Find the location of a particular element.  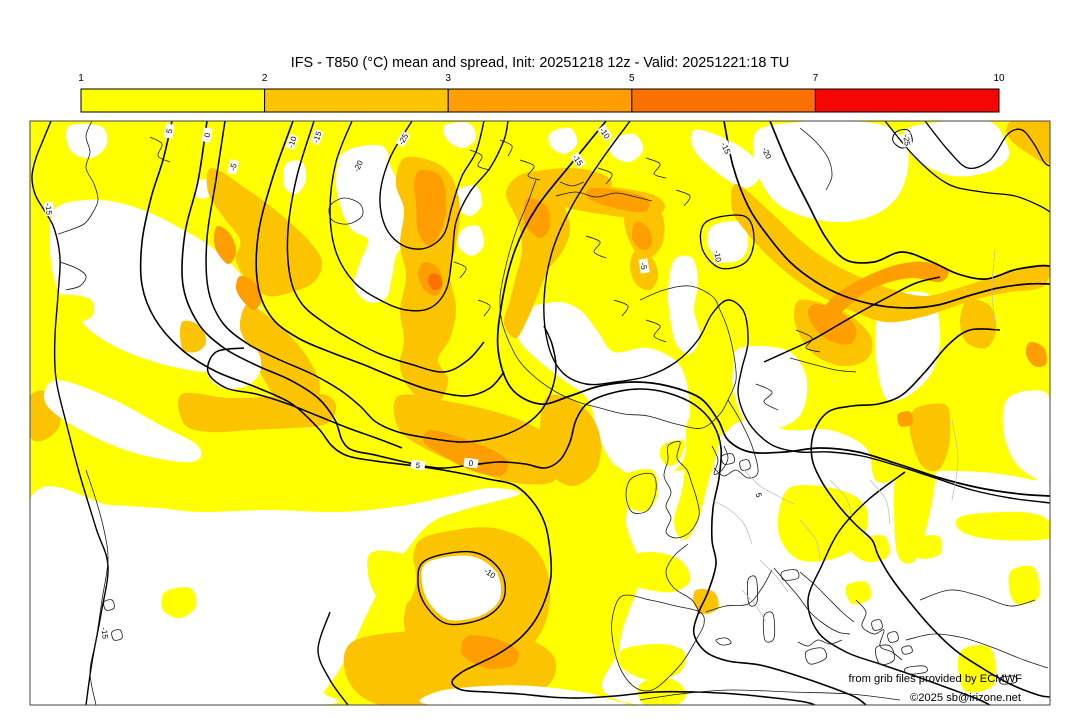

svg-text: 7 is located at coordinates (816, 78).